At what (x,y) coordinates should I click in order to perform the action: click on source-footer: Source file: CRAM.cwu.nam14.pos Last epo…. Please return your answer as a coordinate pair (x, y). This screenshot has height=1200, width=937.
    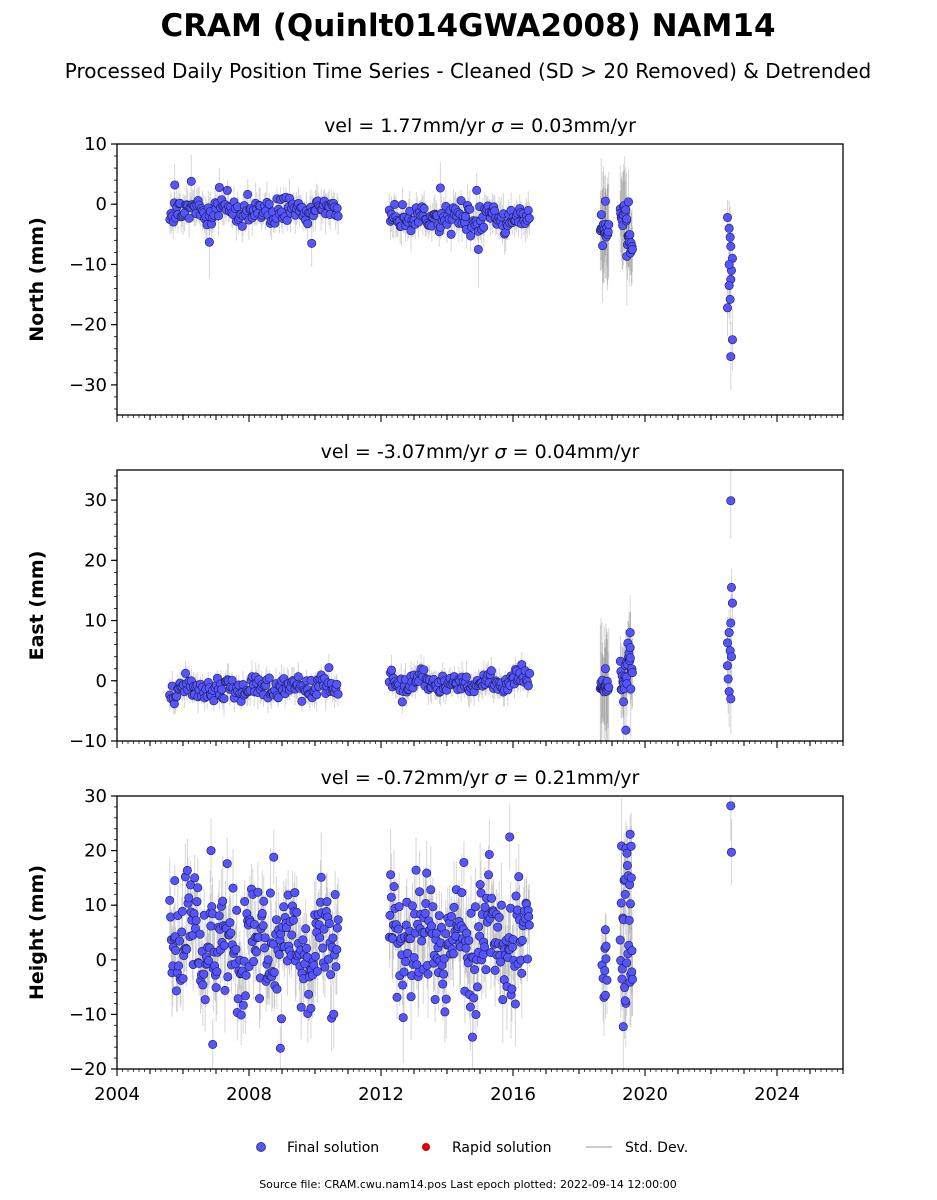
    Looking at the image, I should click on (468, 1184).